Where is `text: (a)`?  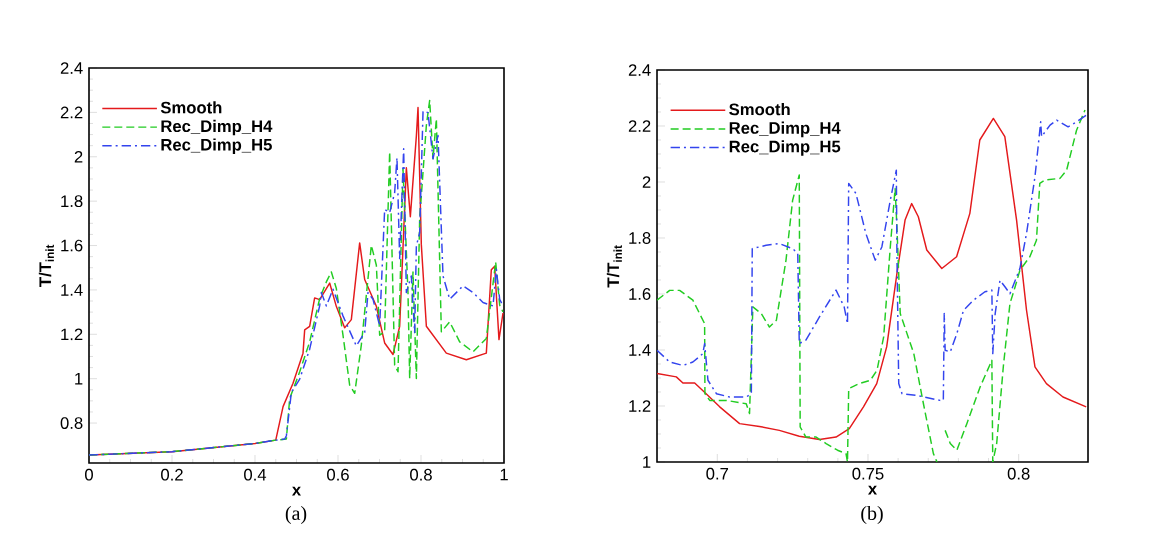 text: (a) is located at coordinates (296, 515).